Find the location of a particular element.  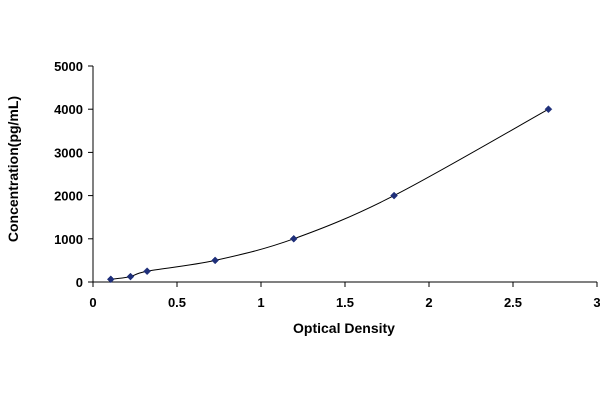

y-tick-label: 3000 is located at coordinates (68, 152).